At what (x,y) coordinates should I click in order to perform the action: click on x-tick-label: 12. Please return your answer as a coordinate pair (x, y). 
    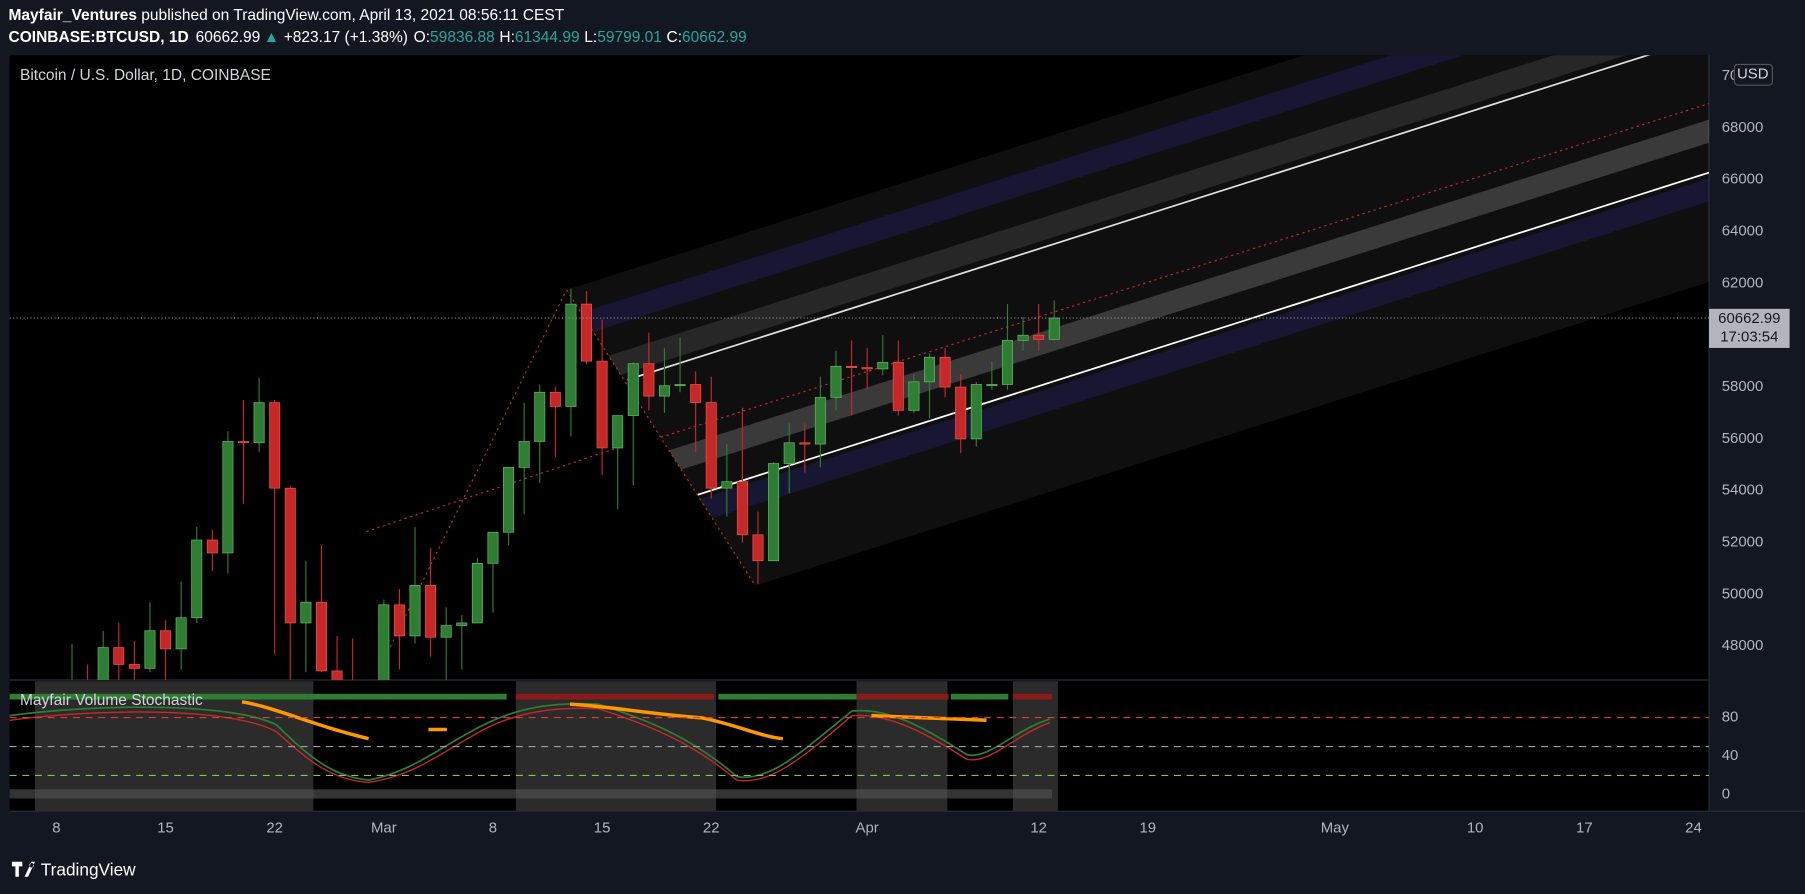
    Looking at the image, I should click on (1038, 827).